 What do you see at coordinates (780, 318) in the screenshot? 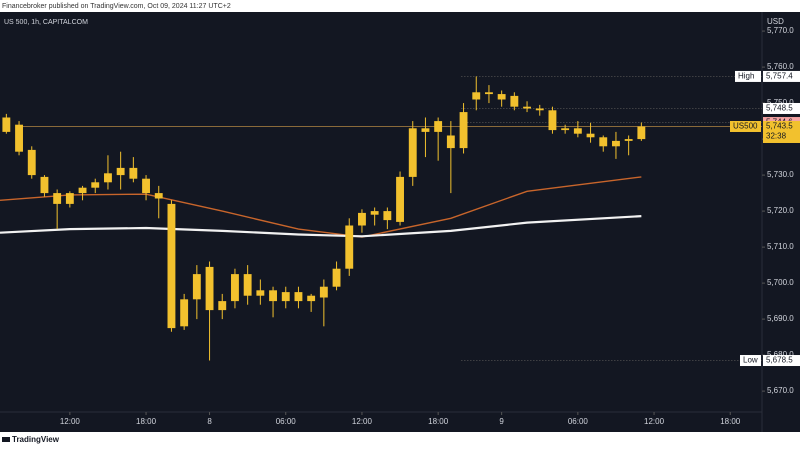
I see `y-tick-label: 5,690.0` at bounding box center [780, 318].